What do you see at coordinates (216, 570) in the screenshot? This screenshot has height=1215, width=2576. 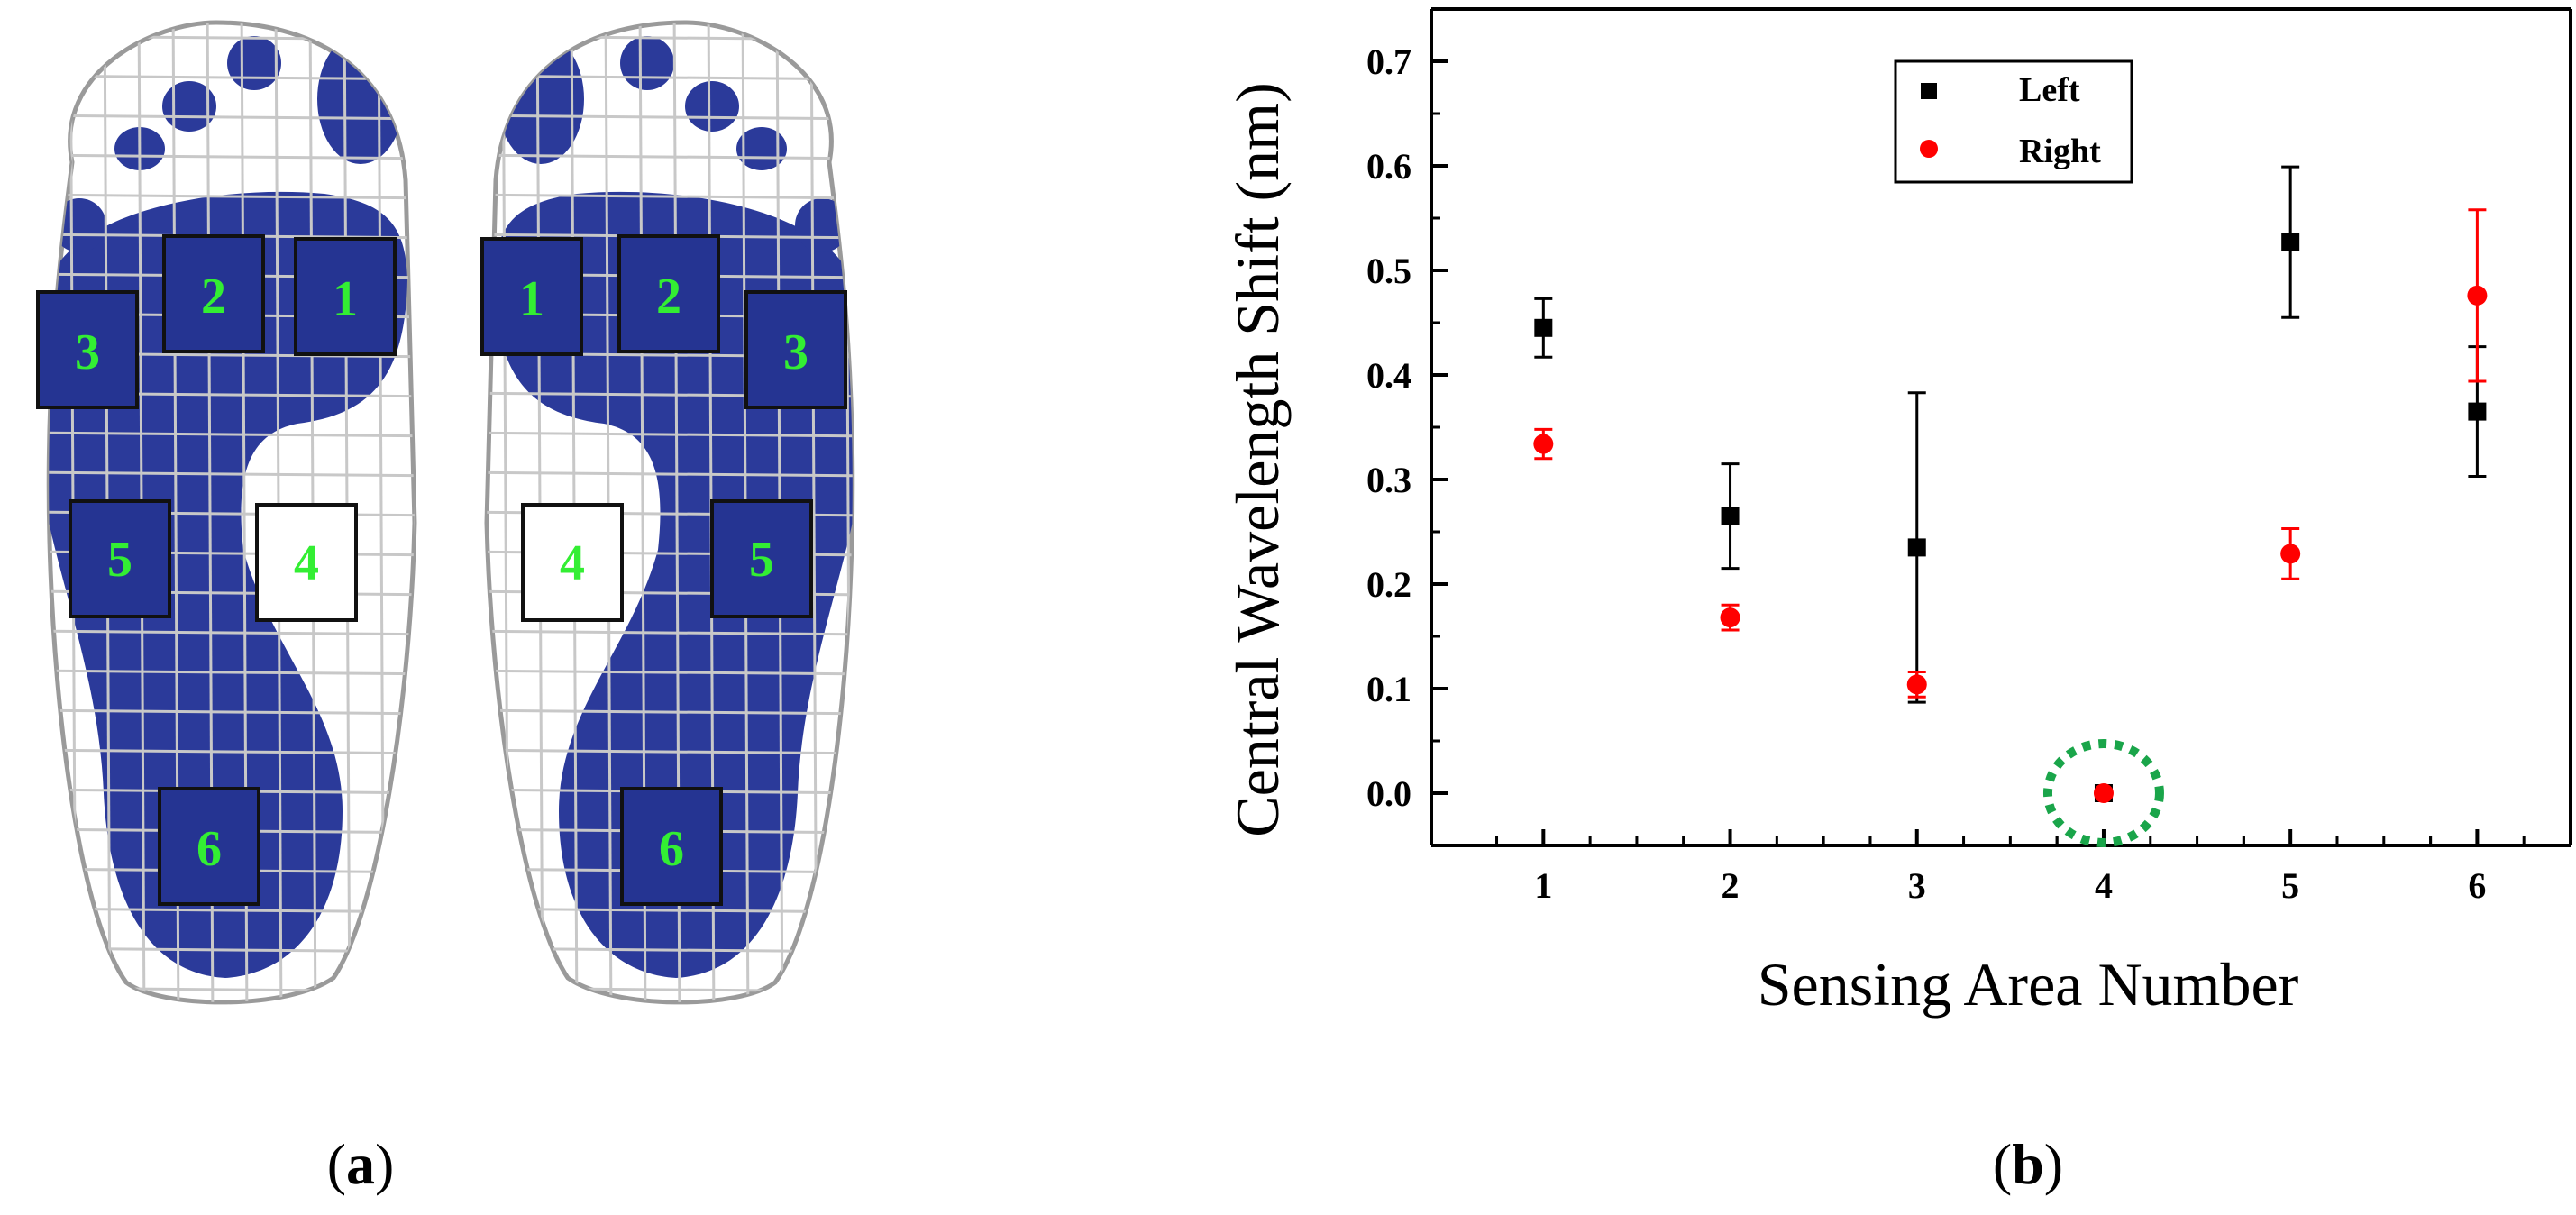 I see `left-sensors: 1 2 3 4 5 6` at bounding box center [216, 570].